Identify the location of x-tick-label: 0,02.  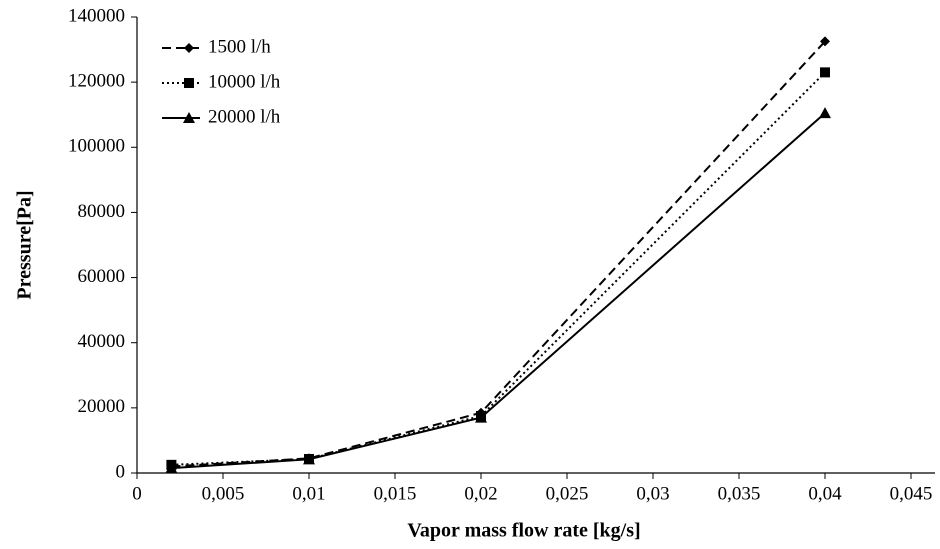
(480, 493).